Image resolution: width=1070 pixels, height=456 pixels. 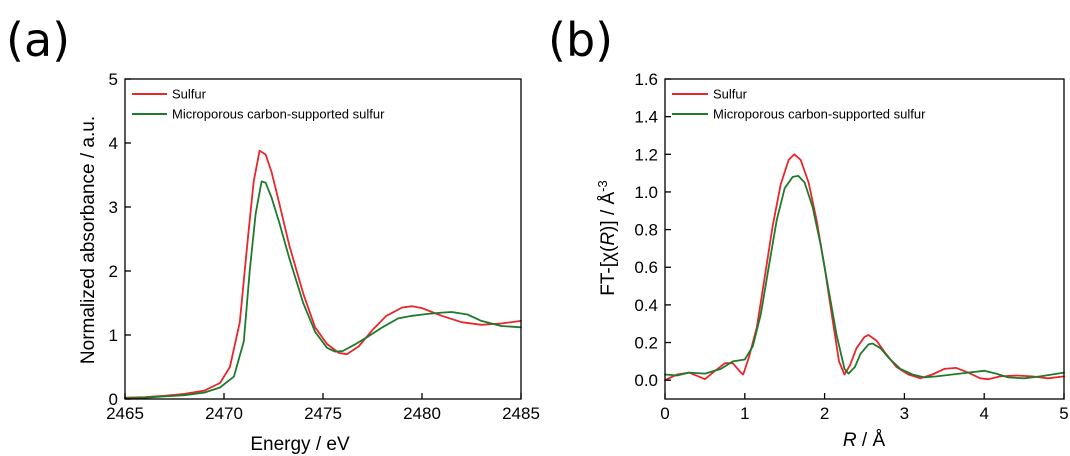 I want to click on panel-b-x-tick-label: 5, so click(x=1063, y=413).